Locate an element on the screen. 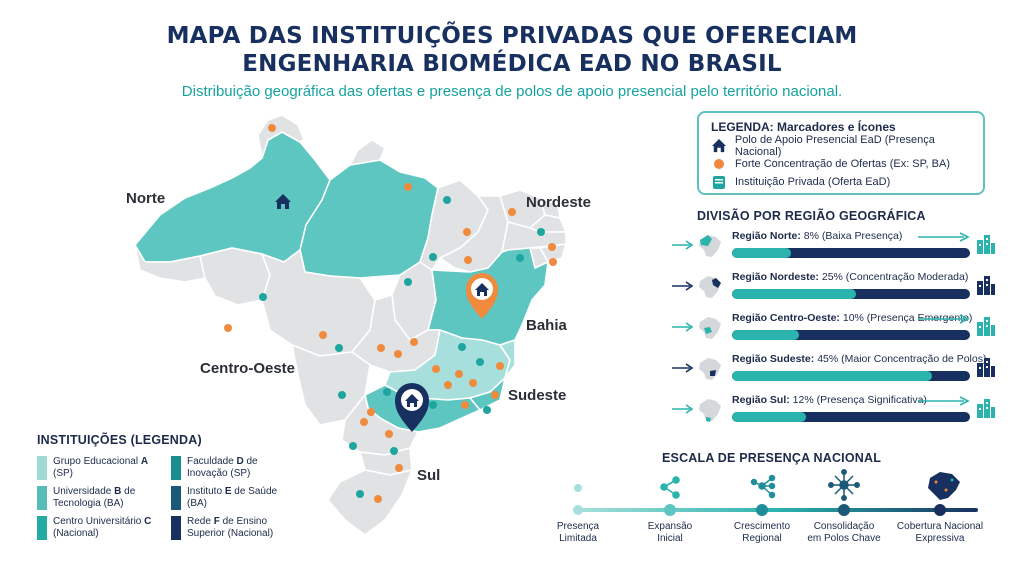 This screenshot has width=1024, height=571. region-label-nordeste: Nordeste is located at coordinates (559, 202).